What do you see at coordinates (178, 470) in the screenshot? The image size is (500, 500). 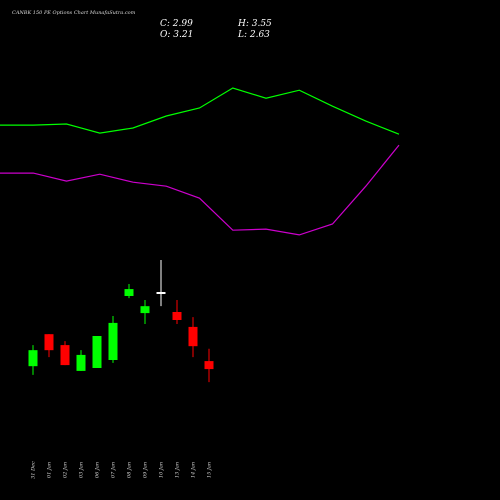 I see `x-tick-label: 13 Jan` at bounding box center [178, 470].